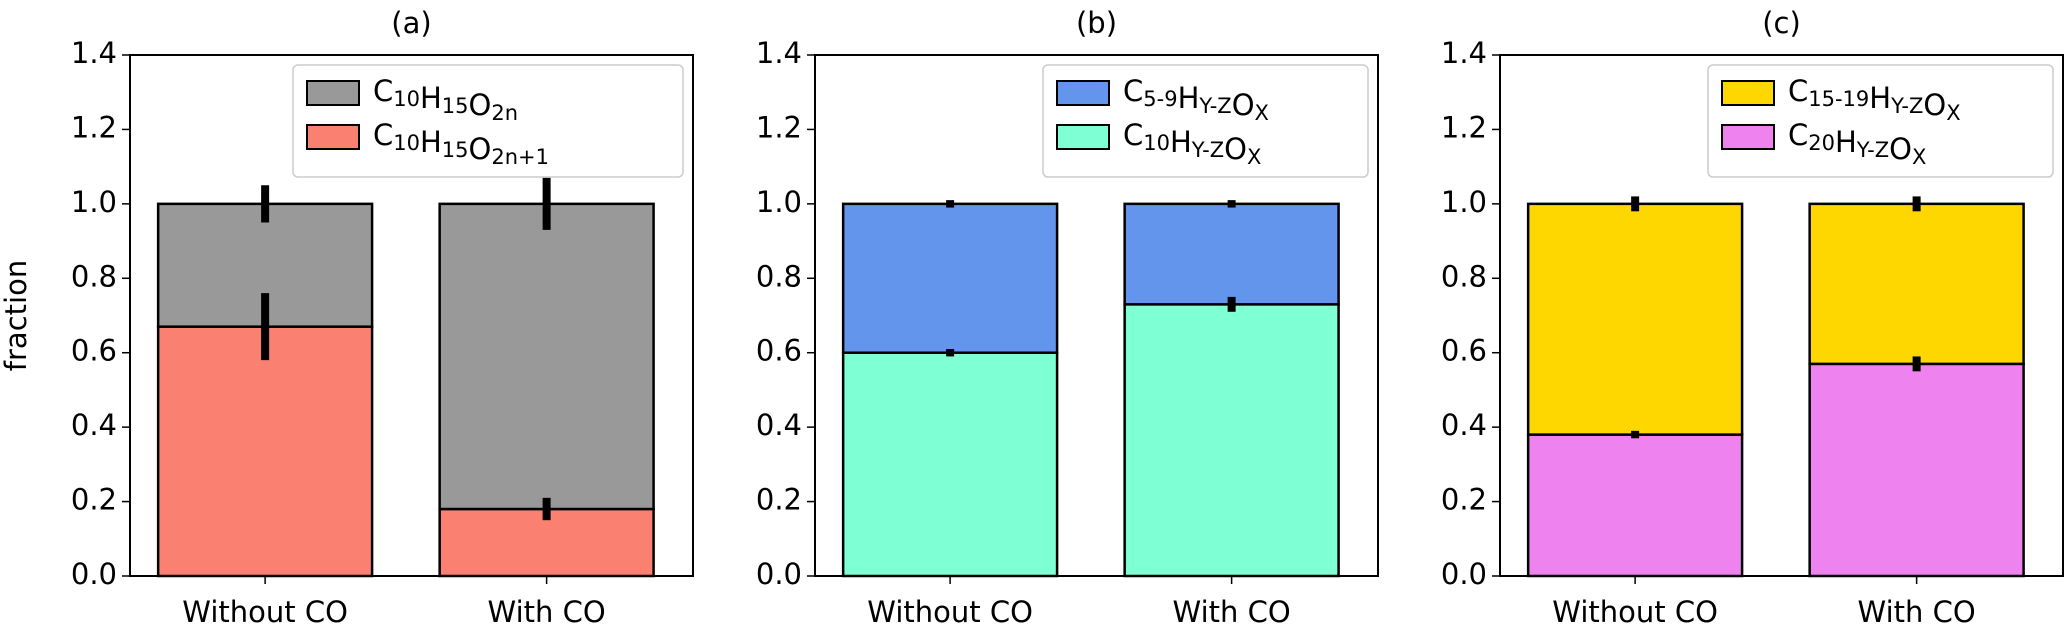  Describe the element at coordinates (1874, 99) in the screenshot. I see `legend-label: C15-19HY-ZOX` at that location.